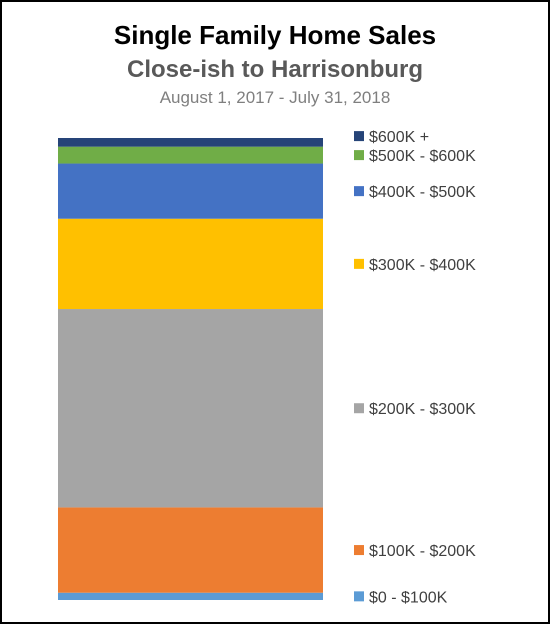  What do you see at coordinates (275, 97) in the screenshot?
I see `chart-date-range: August 1, 2017 - July 31, 2018` at bounding box center [275, 97].